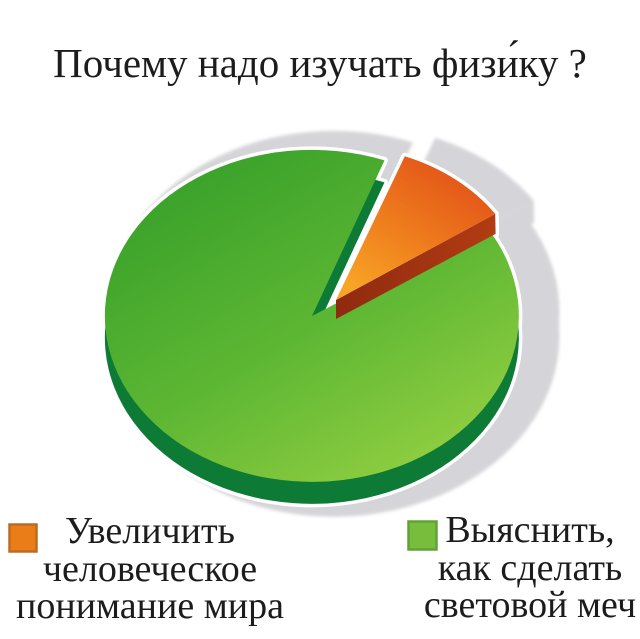 This screenshot has height=639, width=640. I want to click on slice-top-face, so click(416, 228).